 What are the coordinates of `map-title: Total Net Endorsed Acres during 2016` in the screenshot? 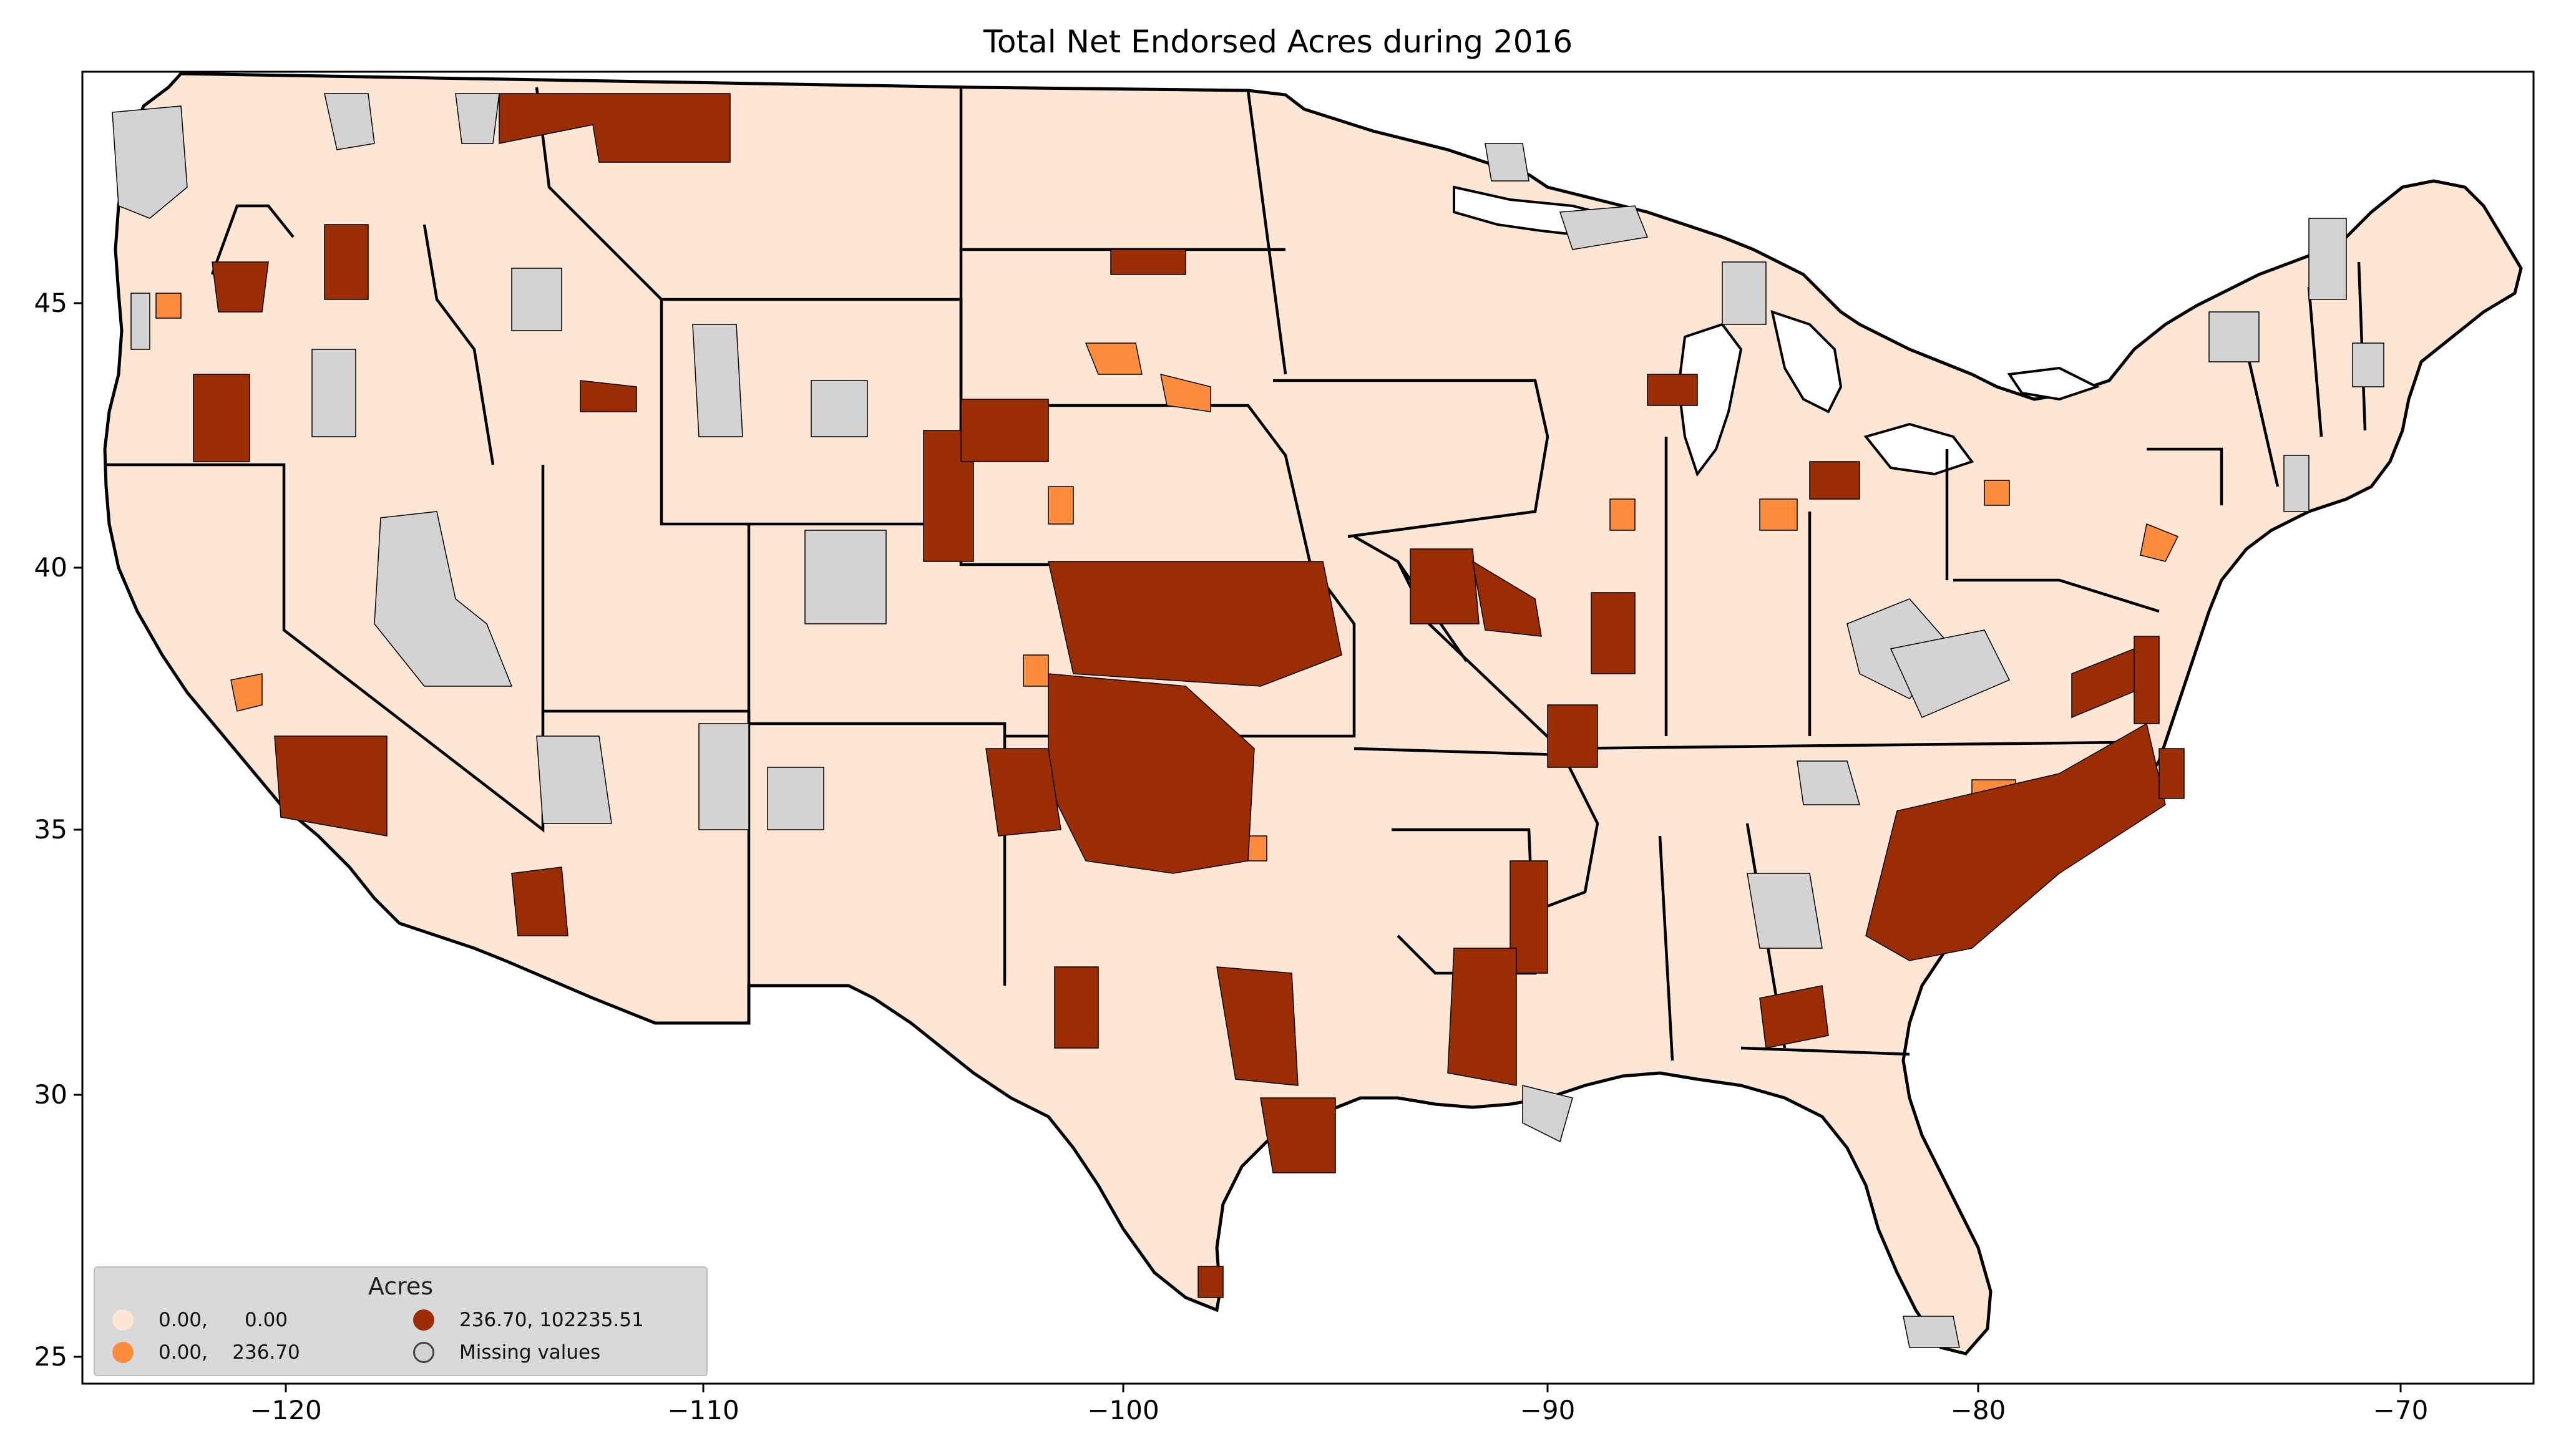 It's located at (1278, 42).